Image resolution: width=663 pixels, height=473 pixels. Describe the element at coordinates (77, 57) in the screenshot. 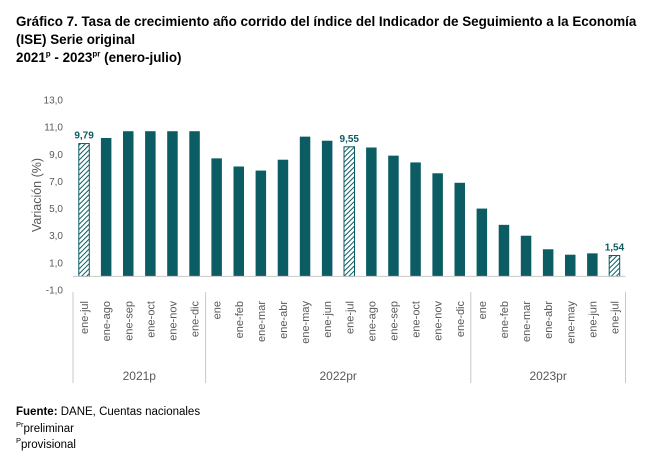

I see `title-year-end: 2023` at that location.